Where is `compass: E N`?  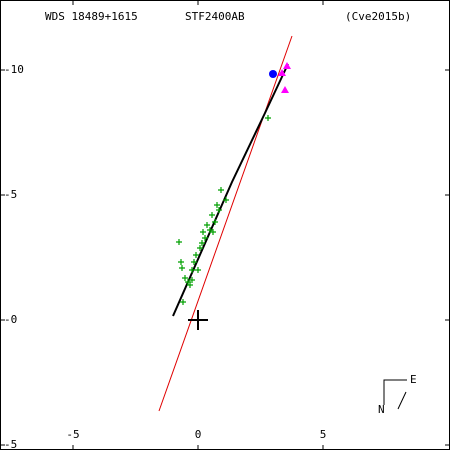
compass: E N is located at coordinates (397, 394).